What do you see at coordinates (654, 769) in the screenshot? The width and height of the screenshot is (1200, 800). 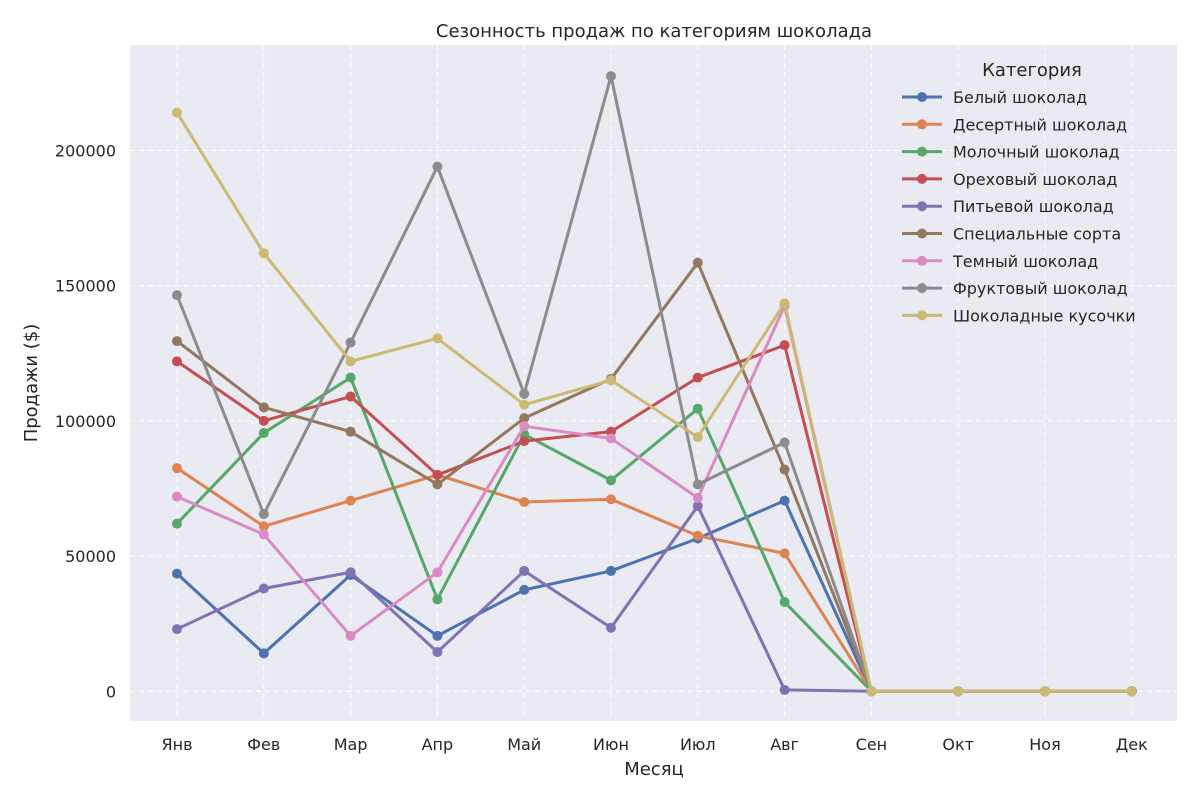 I see `x-axis-label: Месяц` at bounding box center [654, 769].